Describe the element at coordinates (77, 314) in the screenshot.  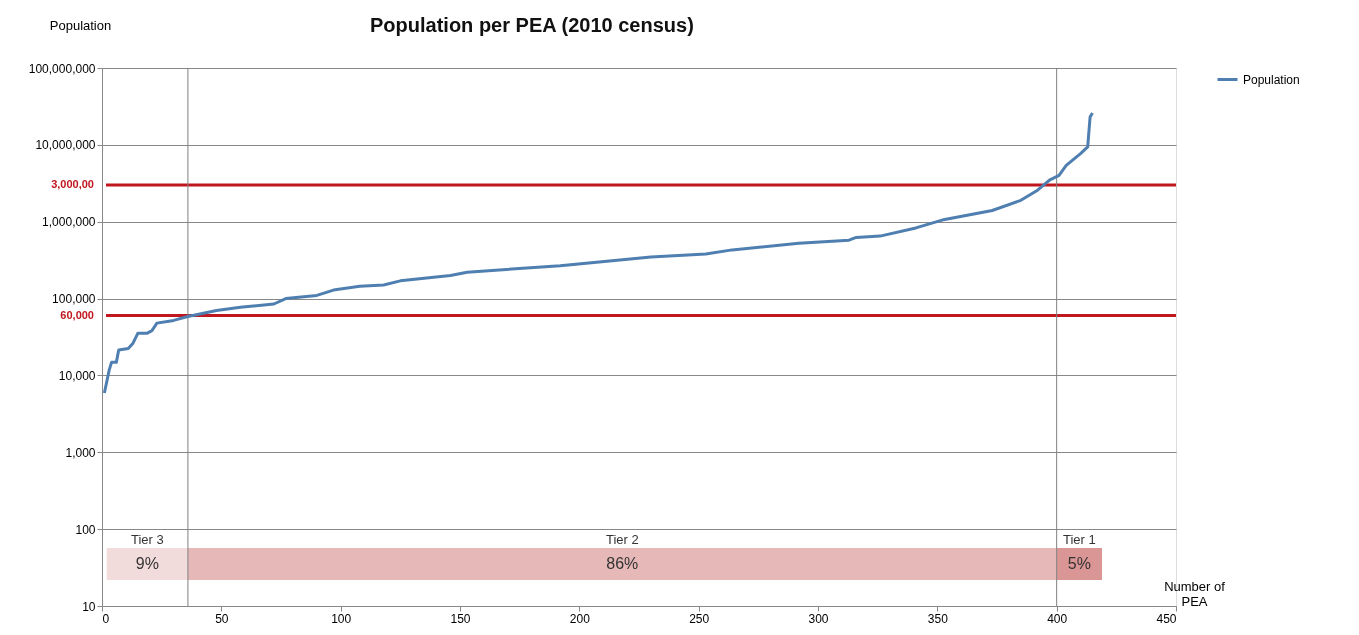
I see `ref-line-label: 60,000` at that location.